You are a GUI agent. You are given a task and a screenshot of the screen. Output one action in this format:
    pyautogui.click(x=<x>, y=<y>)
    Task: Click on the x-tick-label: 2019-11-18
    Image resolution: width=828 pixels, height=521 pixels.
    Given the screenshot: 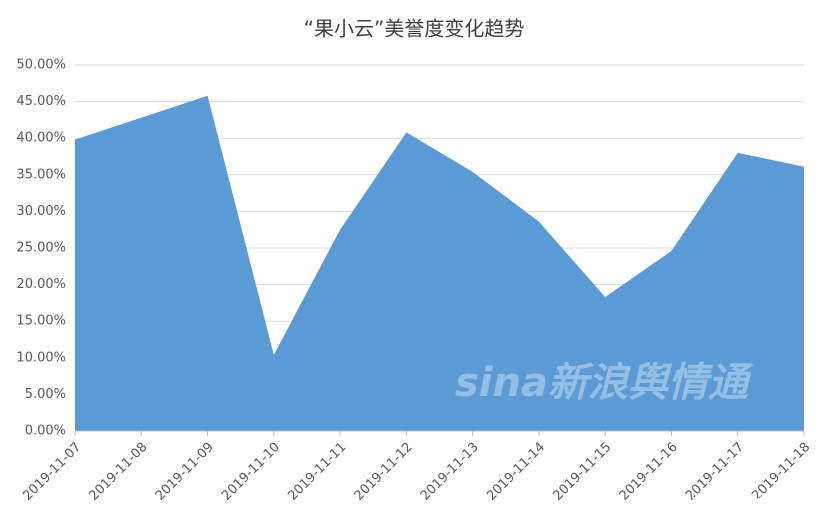 What is the action you would take?
    pyautogui.click(x=781, y=472)
    